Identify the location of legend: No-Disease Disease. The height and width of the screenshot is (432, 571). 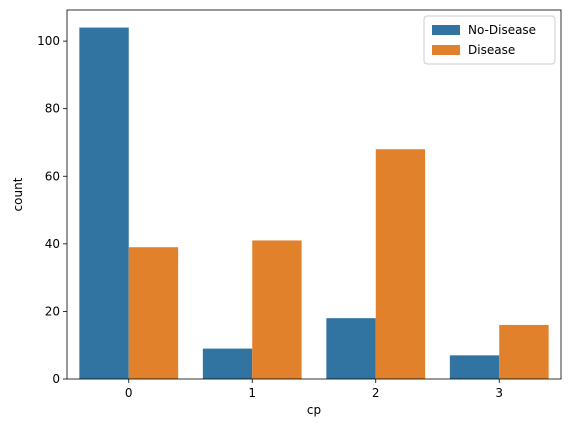
(489, 40).